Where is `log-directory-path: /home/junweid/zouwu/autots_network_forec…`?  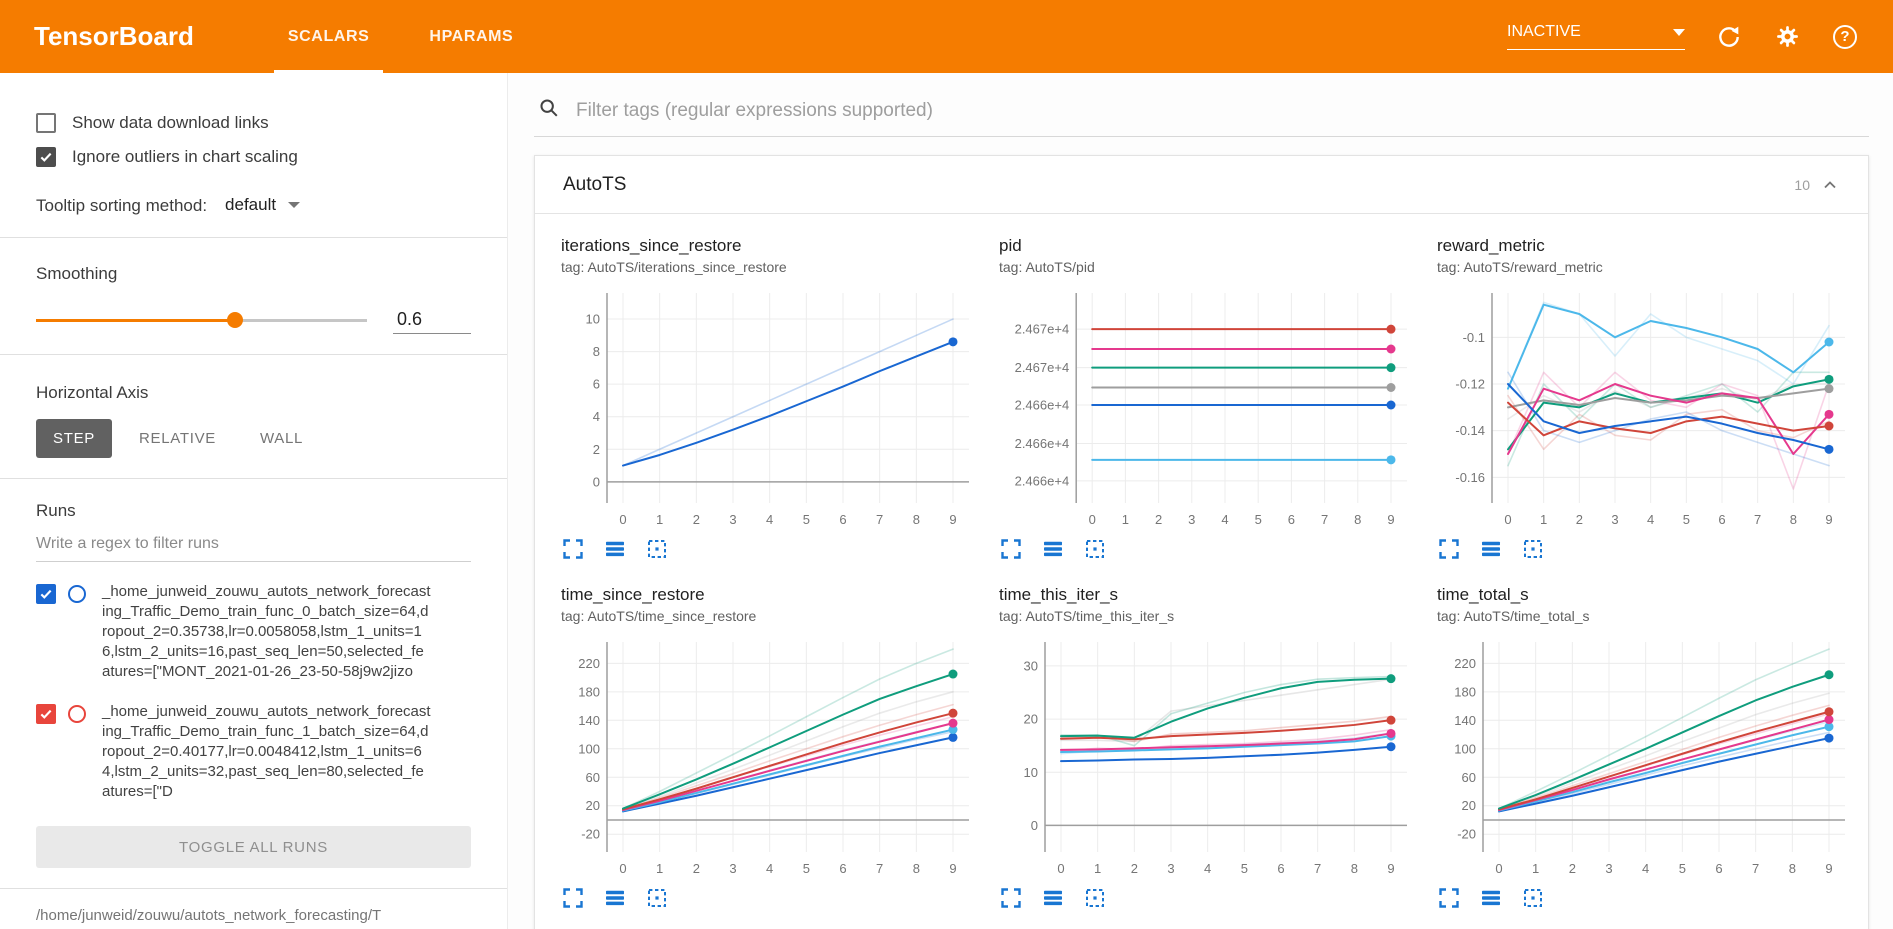
log-directory-path: /home/junweid/zouwu/autots_network_forec… is located at coordinates (209, 918).